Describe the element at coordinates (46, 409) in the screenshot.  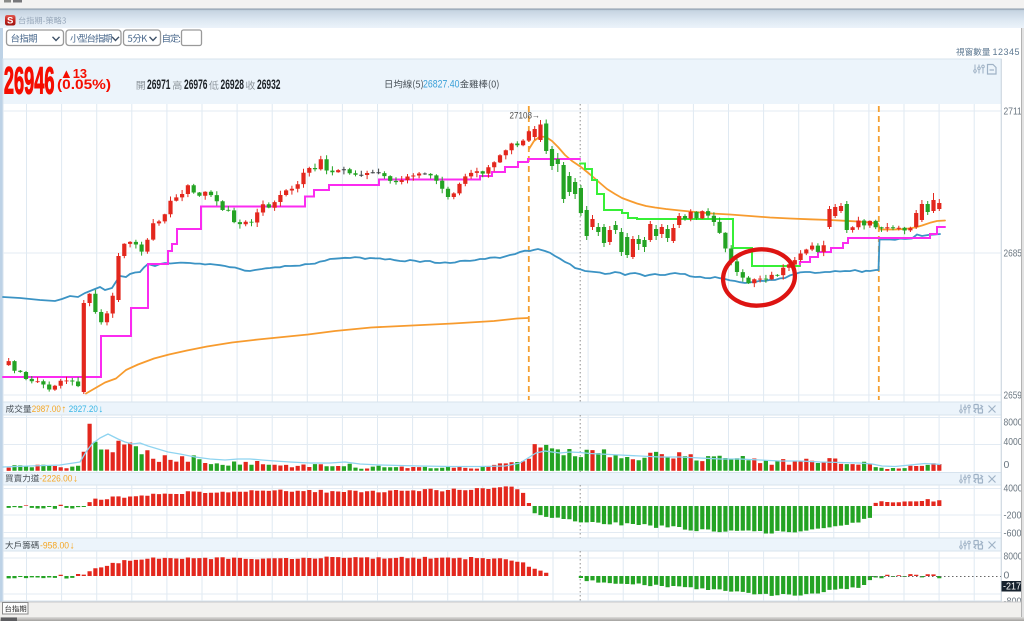
I see `svg-text: 2987.00` at that location.